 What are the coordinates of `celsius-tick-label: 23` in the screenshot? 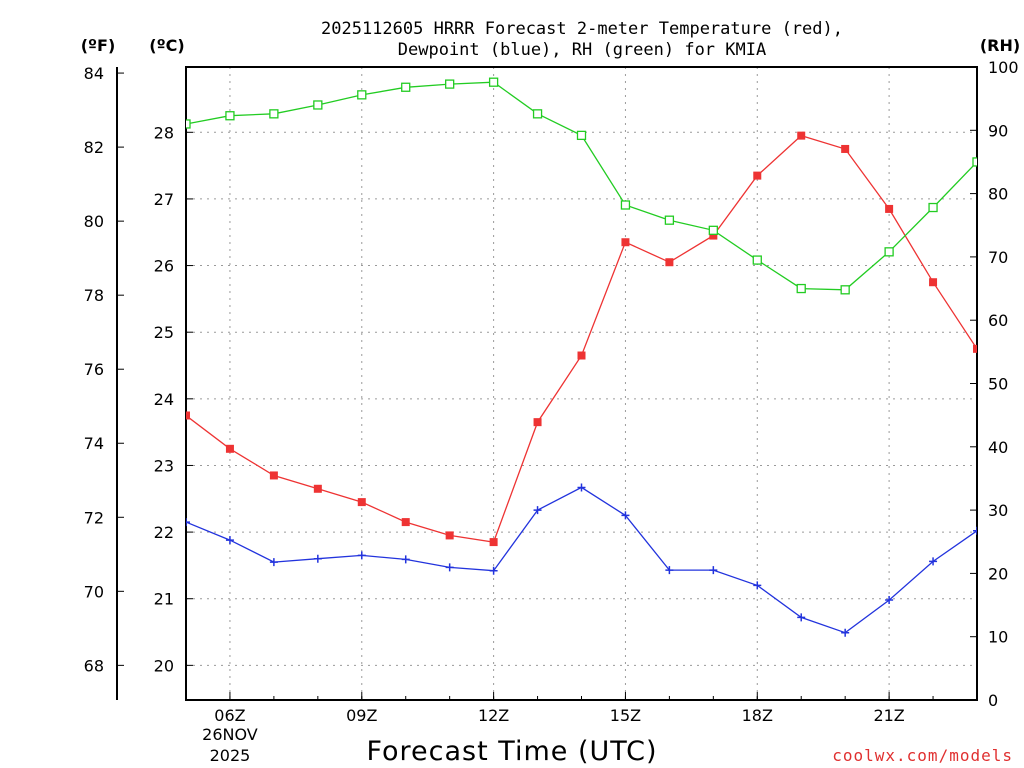 It's located at (164, 465).